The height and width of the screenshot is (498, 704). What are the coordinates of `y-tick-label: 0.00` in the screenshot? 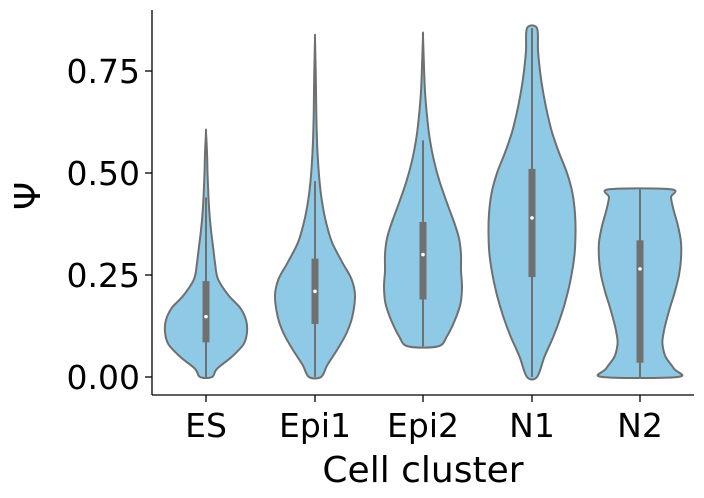 It's located at (103, 377).